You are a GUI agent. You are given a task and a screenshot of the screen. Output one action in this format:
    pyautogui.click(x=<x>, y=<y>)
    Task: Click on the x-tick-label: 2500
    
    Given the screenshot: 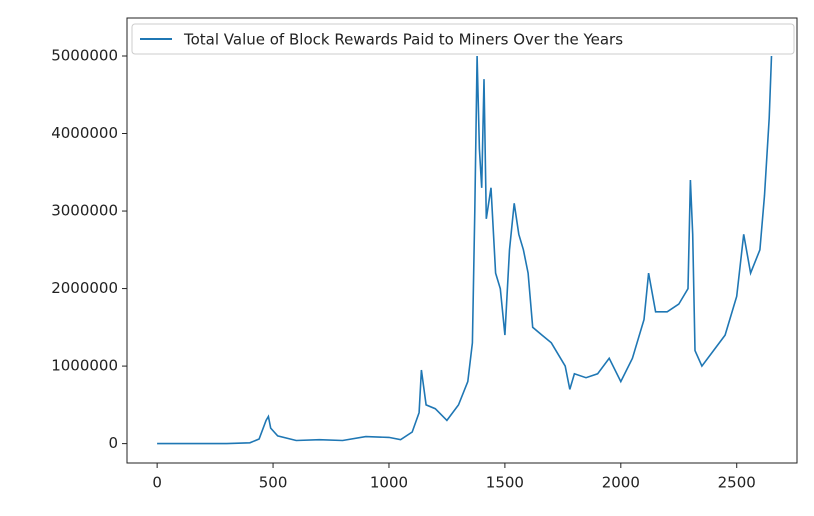 What is the action you would take?
    pyautogui.click(x=737, y=483)
    